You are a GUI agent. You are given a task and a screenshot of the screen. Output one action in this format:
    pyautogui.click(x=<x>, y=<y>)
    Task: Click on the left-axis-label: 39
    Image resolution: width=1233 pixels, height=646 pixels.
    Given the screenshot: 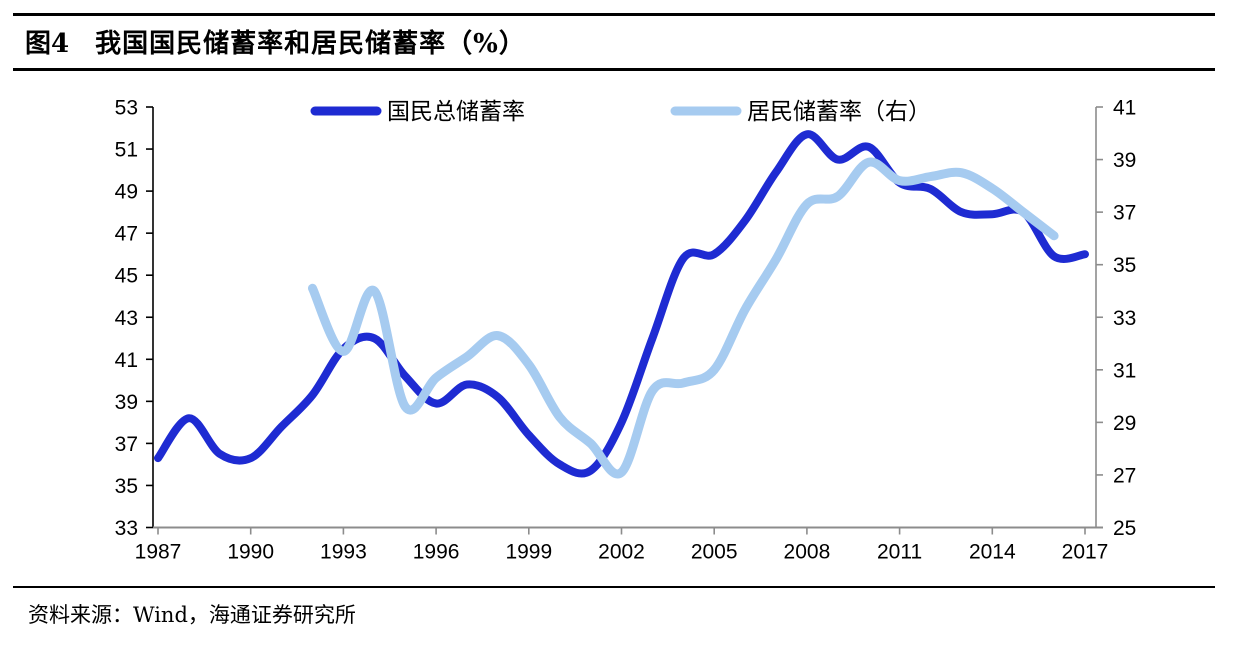 What is the action you would take?
    pyautogui.click(x=126, y=402)
    